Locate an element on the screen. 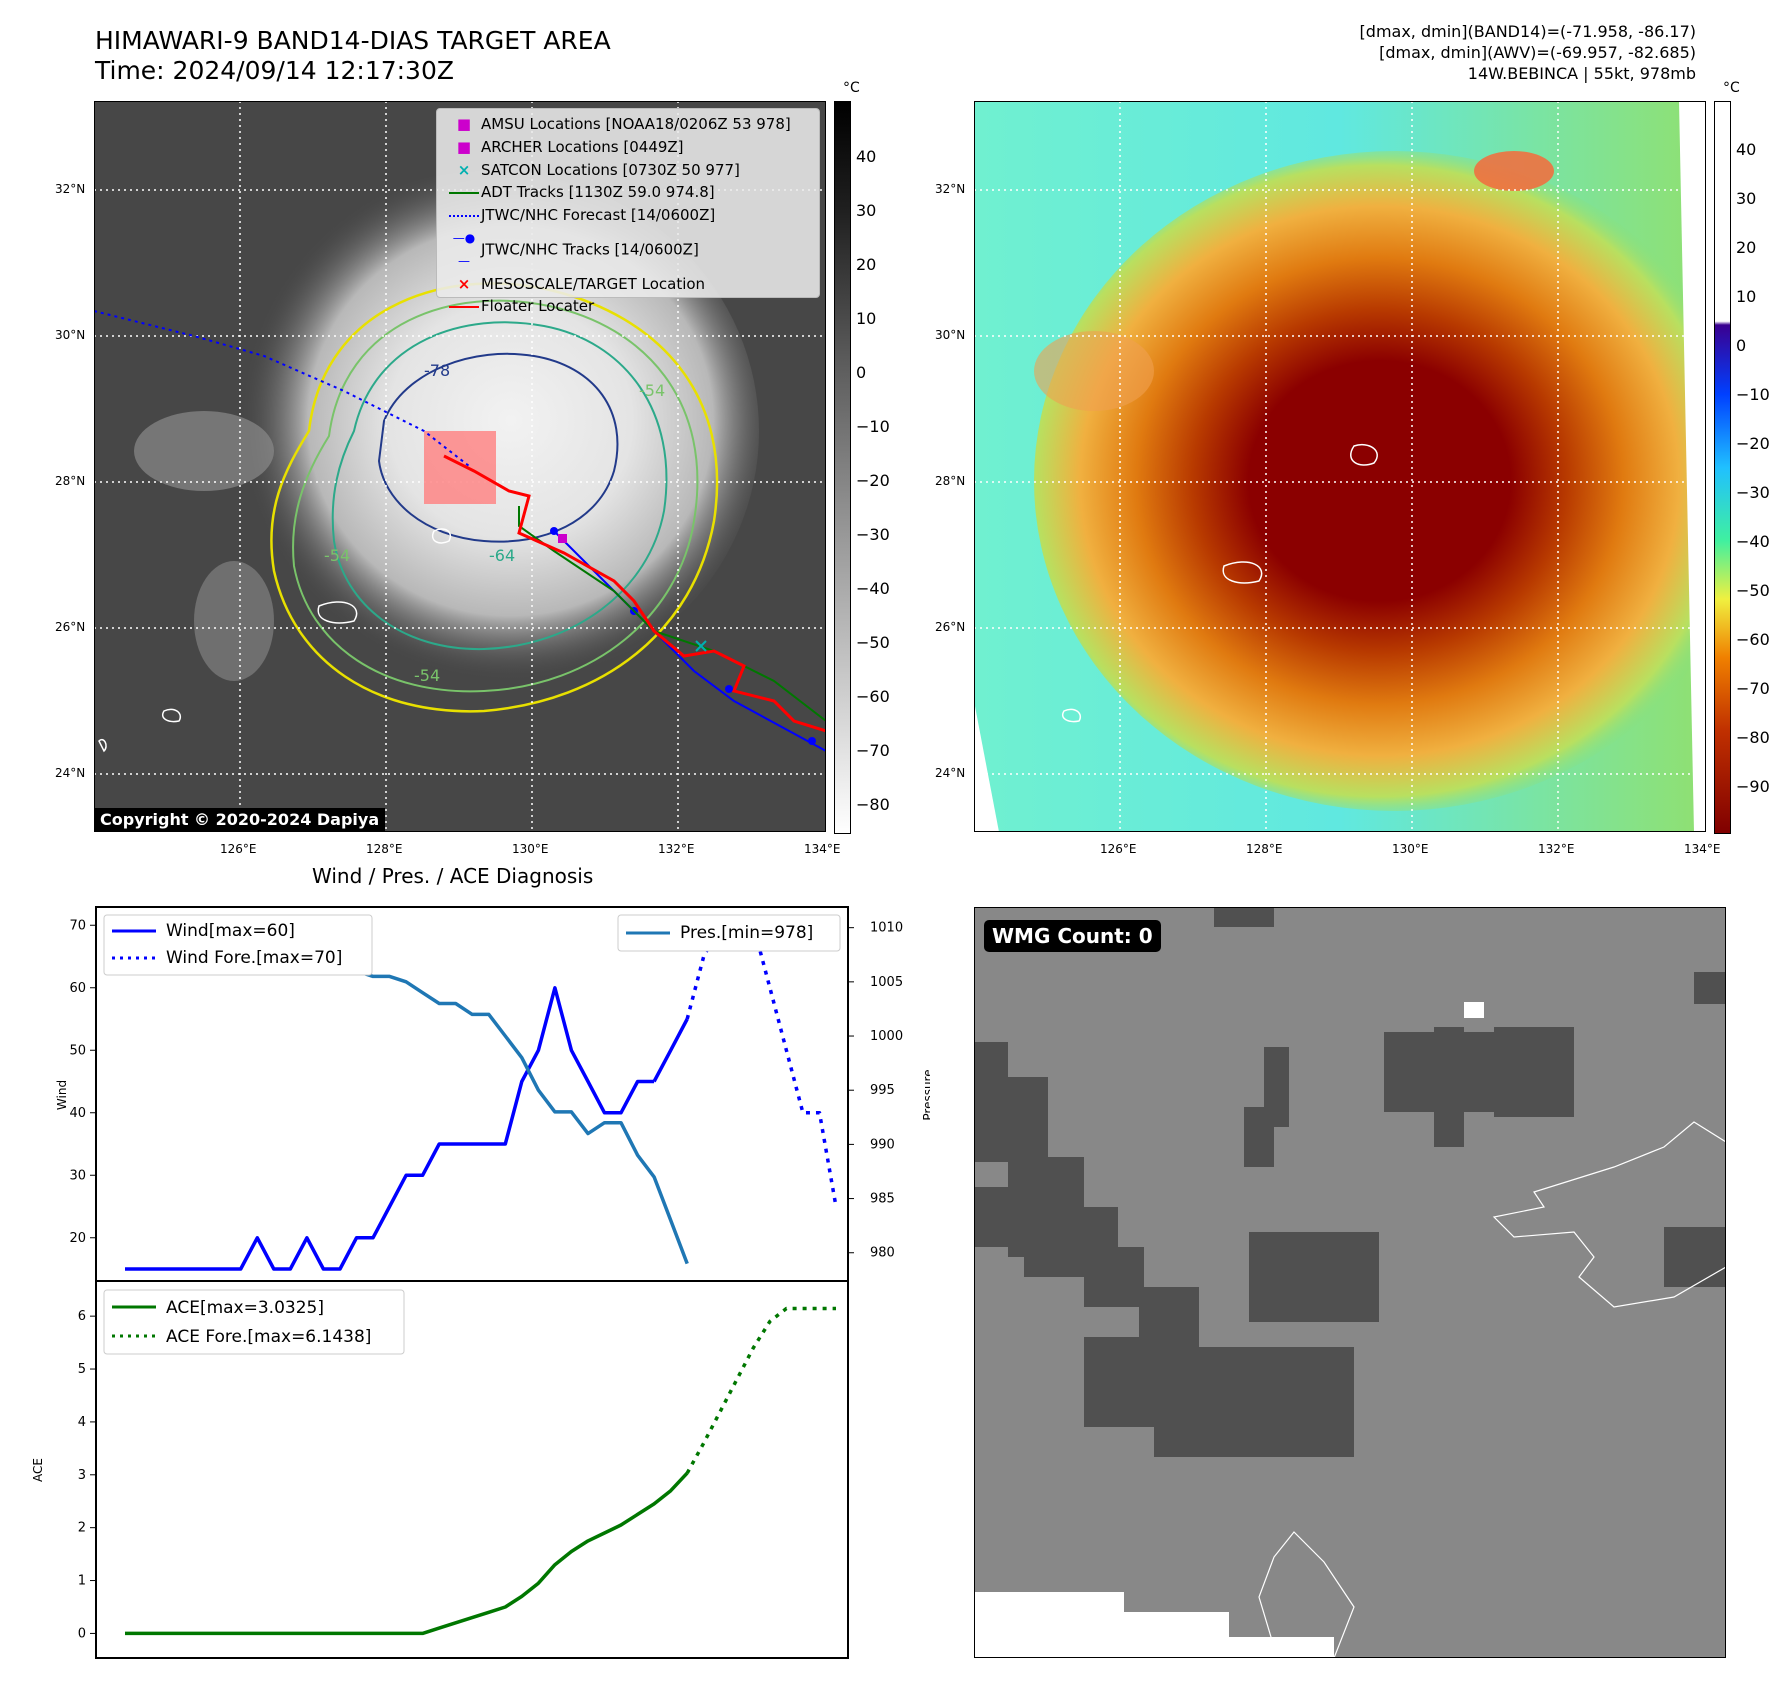 Image resolution: width=1788 pixels, height=1690 pixels. ir-colorbar-tick: 30 is located at coordinates (866, 210).